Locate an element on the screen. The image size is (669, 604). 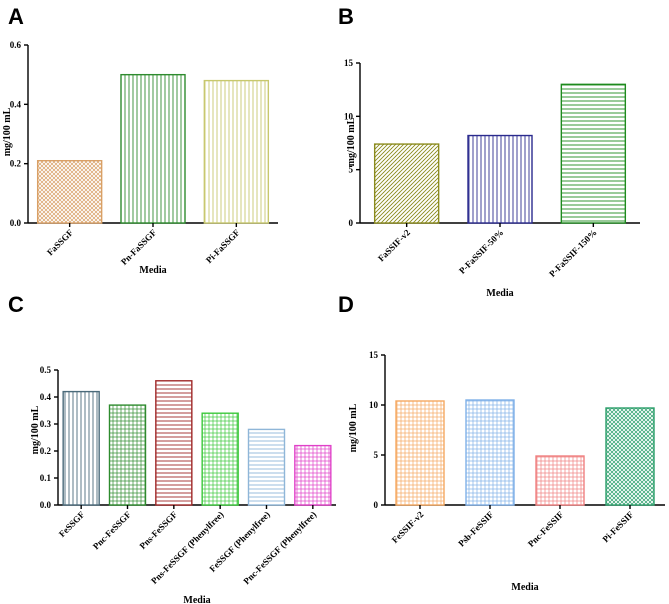
panel-letter-d: D is located at coordinates (346, 304).